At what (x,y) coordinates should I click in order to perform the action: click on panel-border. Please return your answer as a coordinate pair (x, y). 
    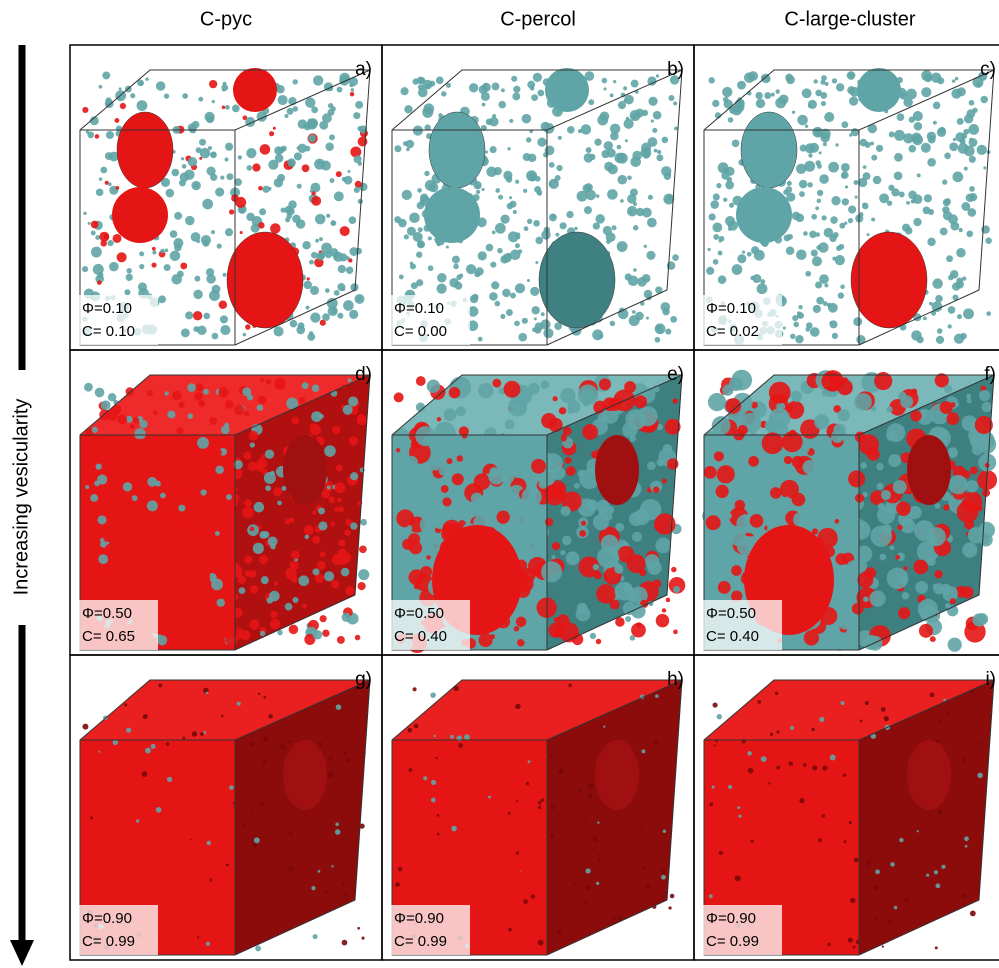
    Looking at the image, I should click on (846, 807).